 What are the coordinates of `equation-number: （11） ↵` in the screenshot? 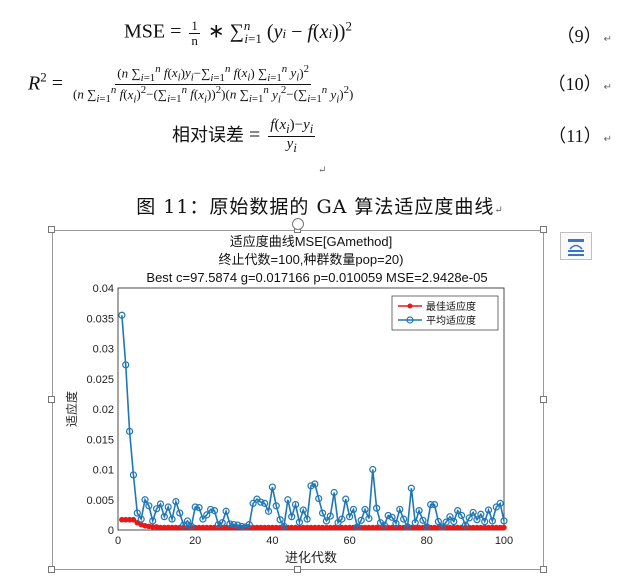 It's located at (580, 136).